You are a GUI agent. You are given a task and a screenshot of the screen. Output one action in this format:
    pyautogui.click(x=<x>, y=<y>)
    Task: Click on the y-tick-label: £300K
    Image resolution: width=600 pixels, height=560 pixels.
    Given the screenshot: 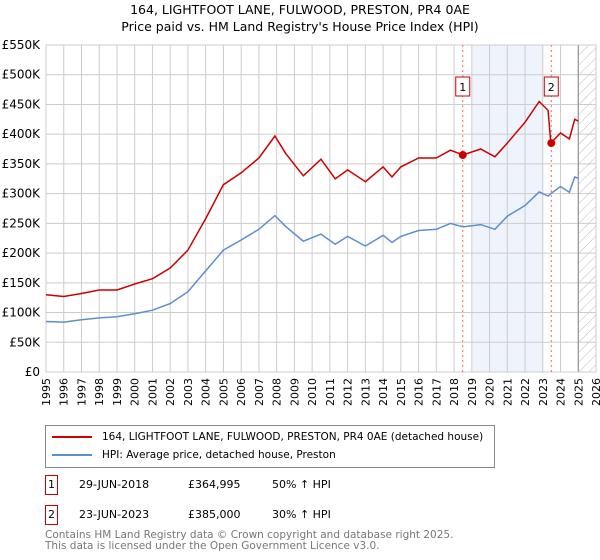 What is the action you would take?
    pyautogui.click(x=22, y=194)
    